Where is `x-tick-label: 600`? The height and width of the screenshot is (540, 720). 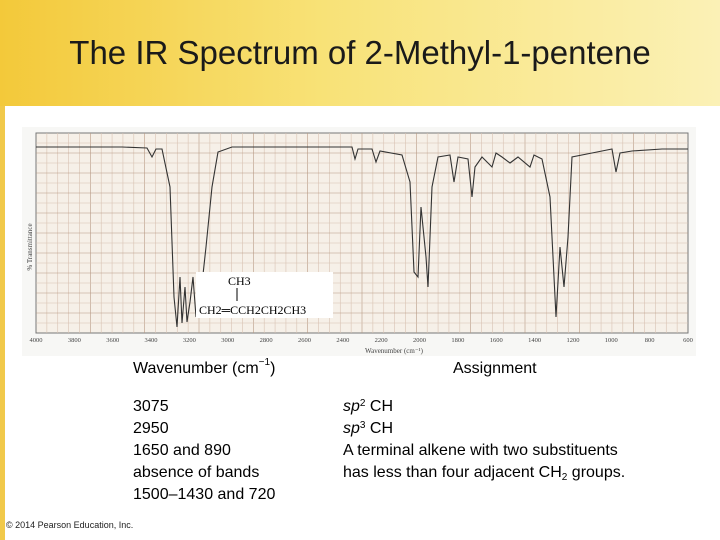 x-tick-label: 600 is located at coordinates (688, 340).